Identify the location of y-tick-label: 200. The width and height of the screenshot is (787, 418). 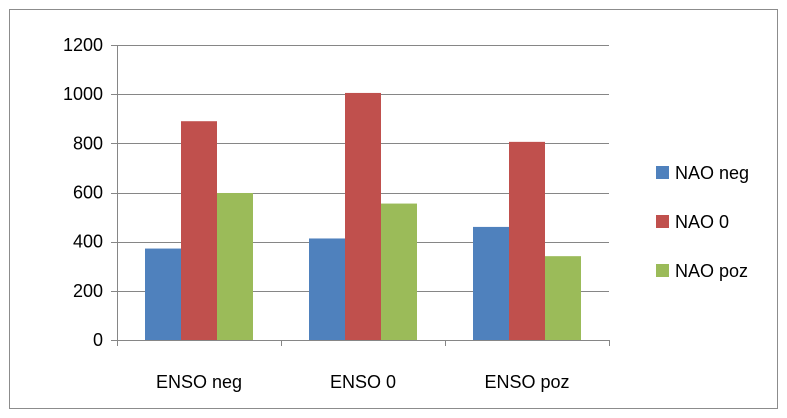
(88, 291).